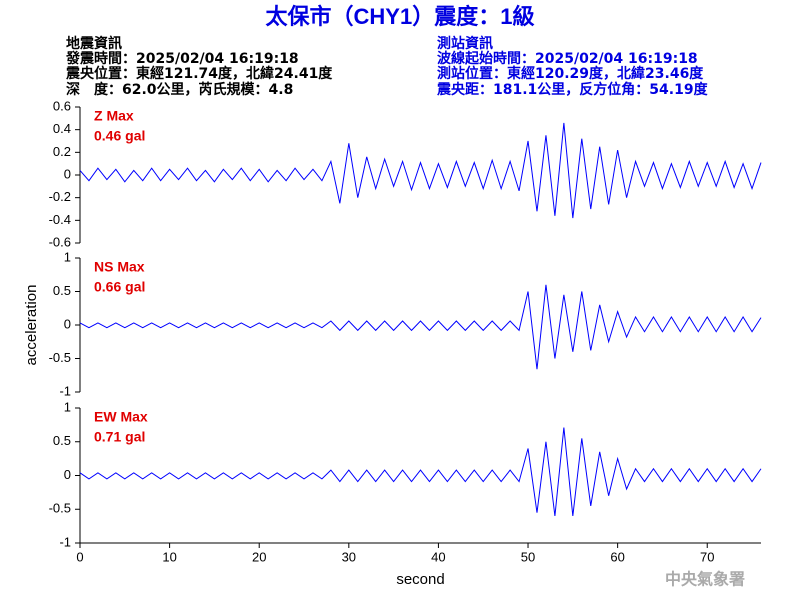 This screenshot has width=800, height=600. What do you see at coordinates (119, 437) in the screenshot?
I see `max-annotation: 0.71 gal` at bounding box center [119, 437].